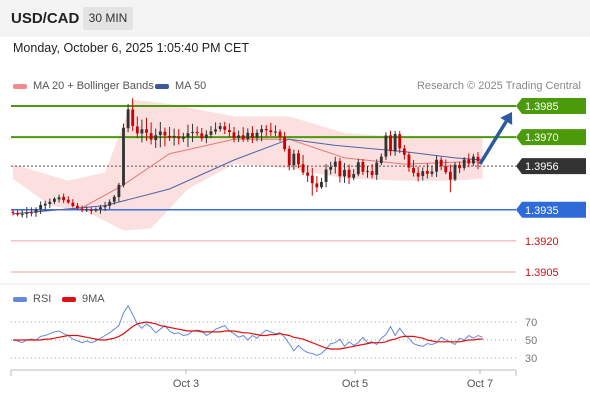 This screenshot has width=590, height=400. I want to click on instrument-name: USD/CAD, so click(45, 18).